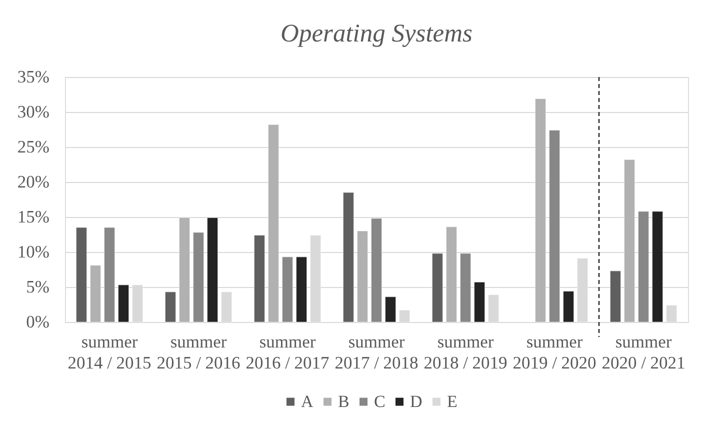 The image size is (704, 428). I want to click on x-tick-label: summer 2016 / 2017, so click(288, 352).